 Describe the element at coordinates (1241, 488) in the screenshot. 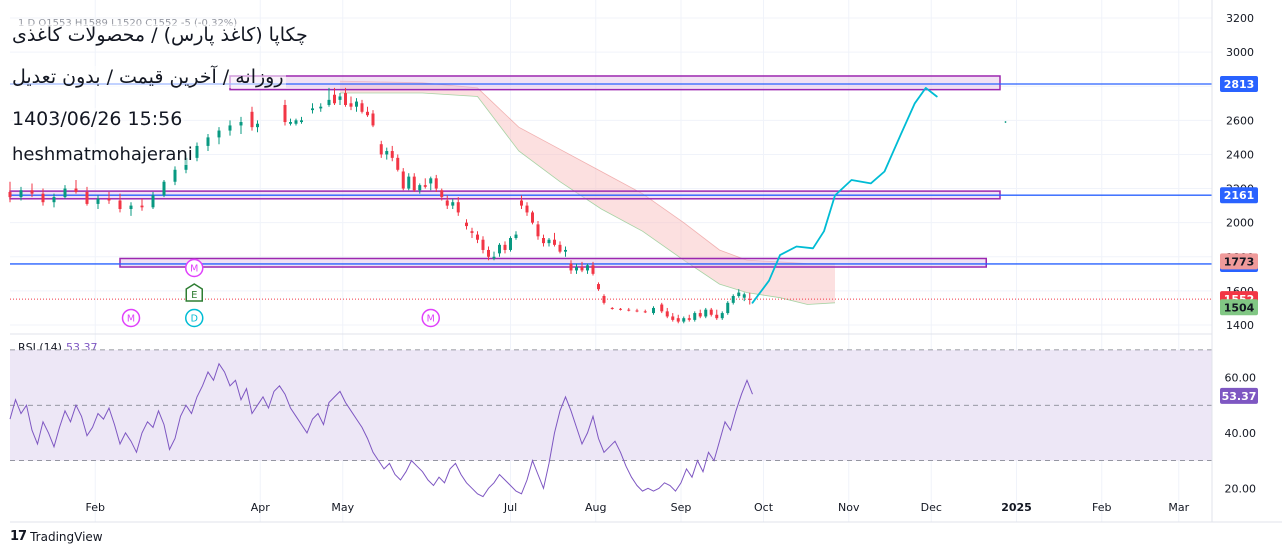

I see `rsi-axis-tick: 20.00` at that location.